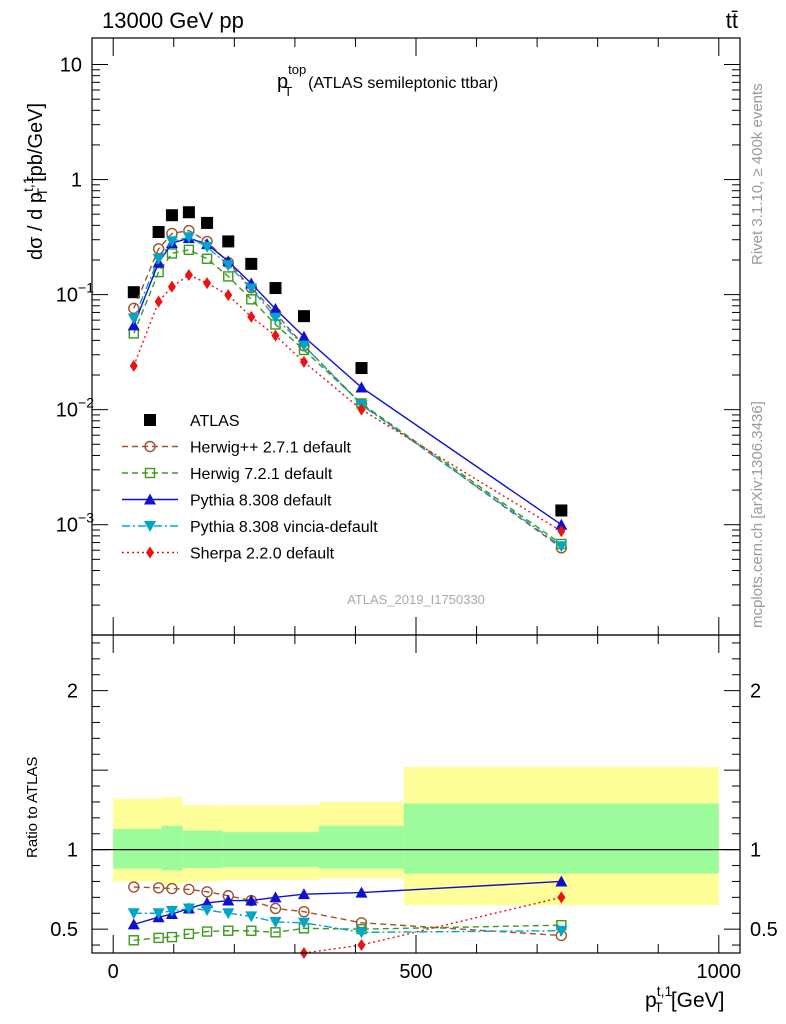  What do you see at coordinates (75, 293) in the screenshot?
I see `y-tick-label: 10⁻¹` at bounding box center [75, 293].